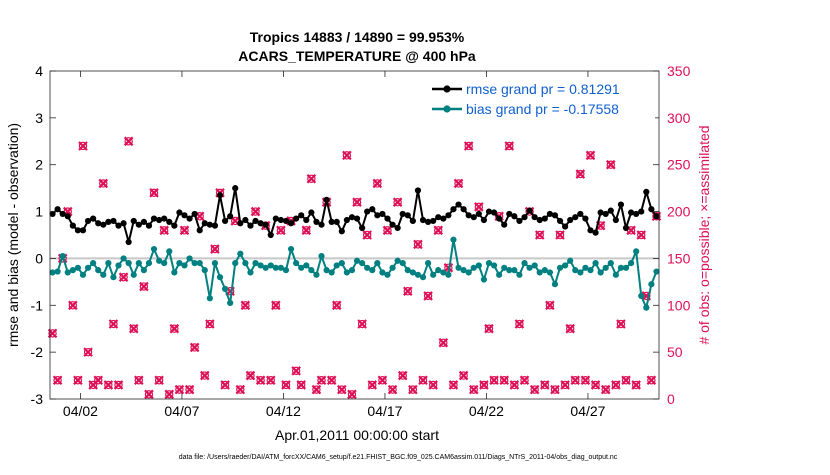  Describe the element at coordinates (384, 411) in the screenshot. I see `x-tick-label: 04/17` at that location.